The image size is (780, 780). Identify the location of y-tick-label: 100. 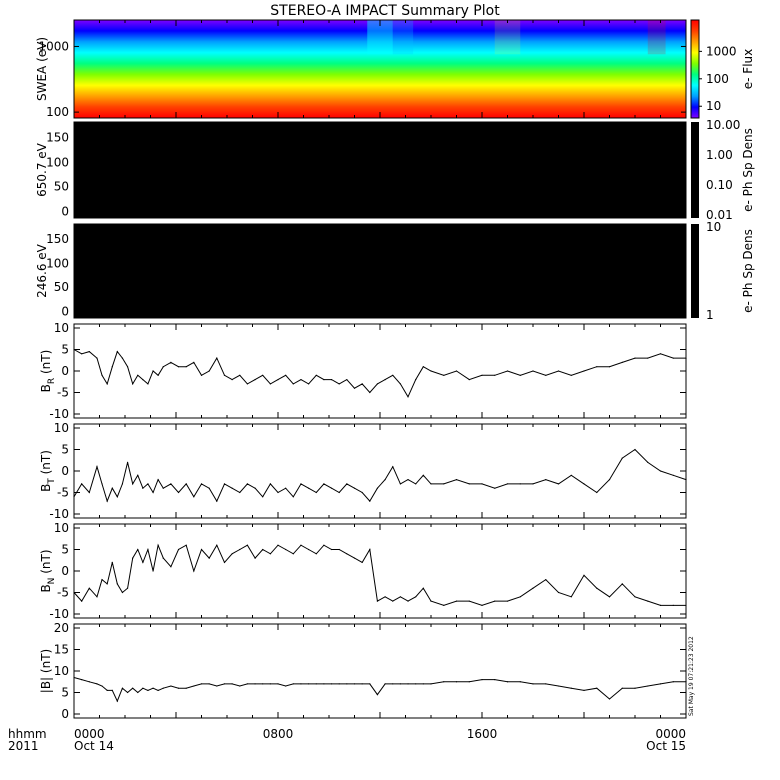
(57, 112).